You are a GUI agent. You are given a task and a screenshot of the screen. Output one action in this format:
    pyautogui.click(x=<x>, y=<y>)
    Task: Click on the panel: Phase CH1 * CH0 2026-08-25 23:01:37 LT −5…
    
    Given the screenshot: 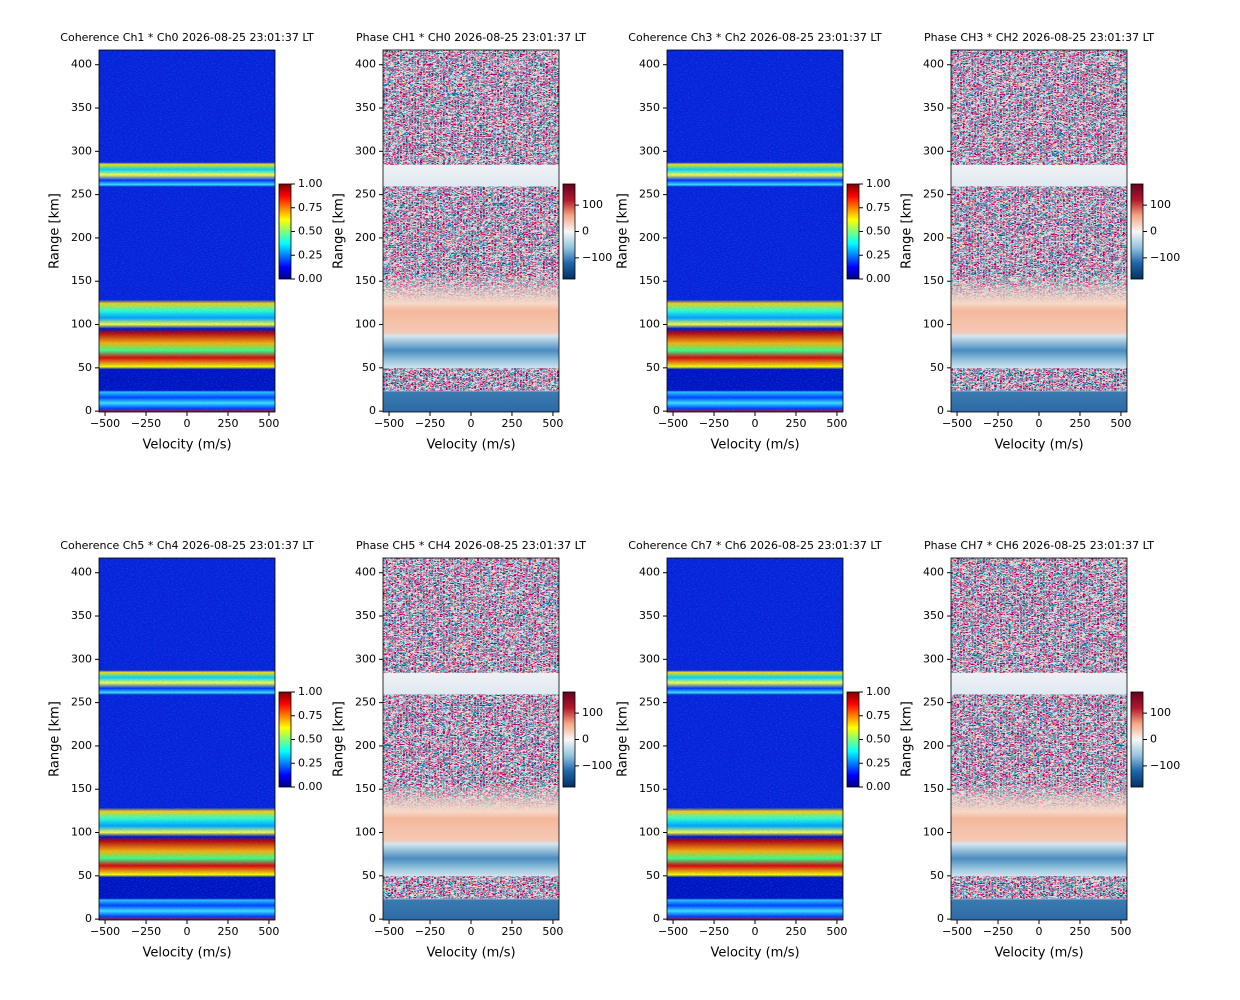 What is the action you would take?
    pyautogui.click(x=472, y=242)
    